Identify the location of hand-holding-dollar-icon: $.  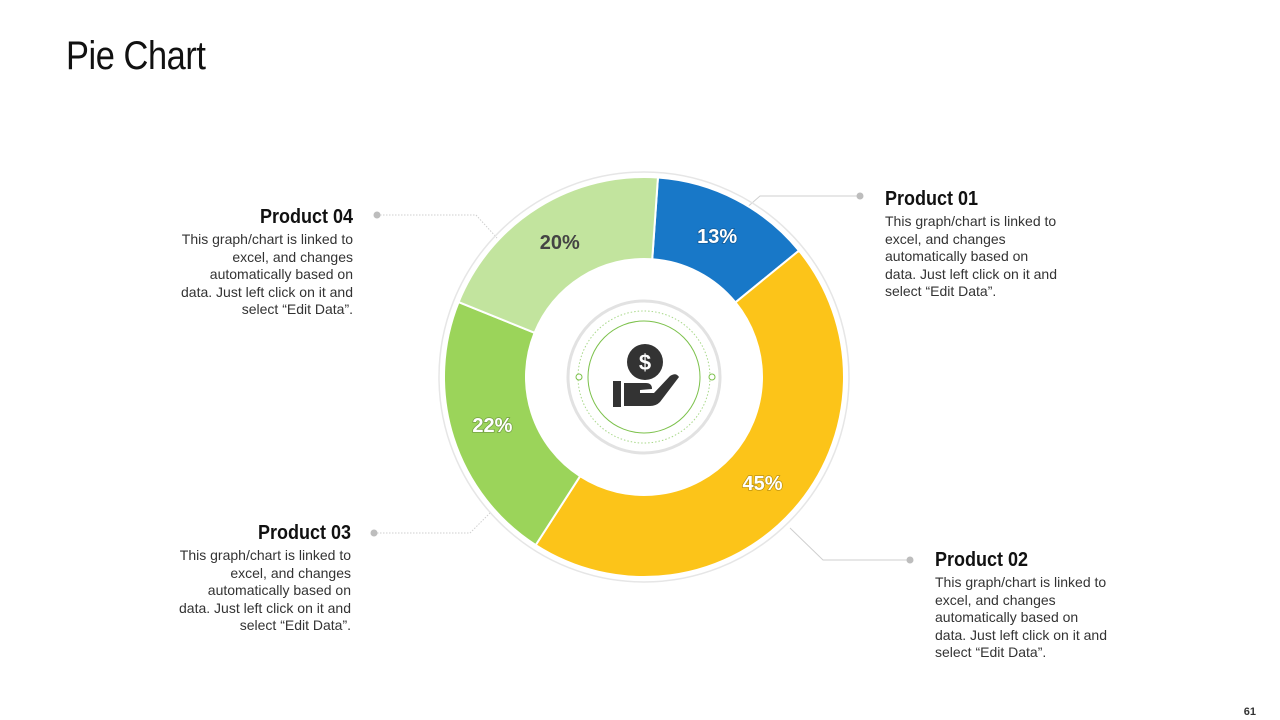
(646, 375).